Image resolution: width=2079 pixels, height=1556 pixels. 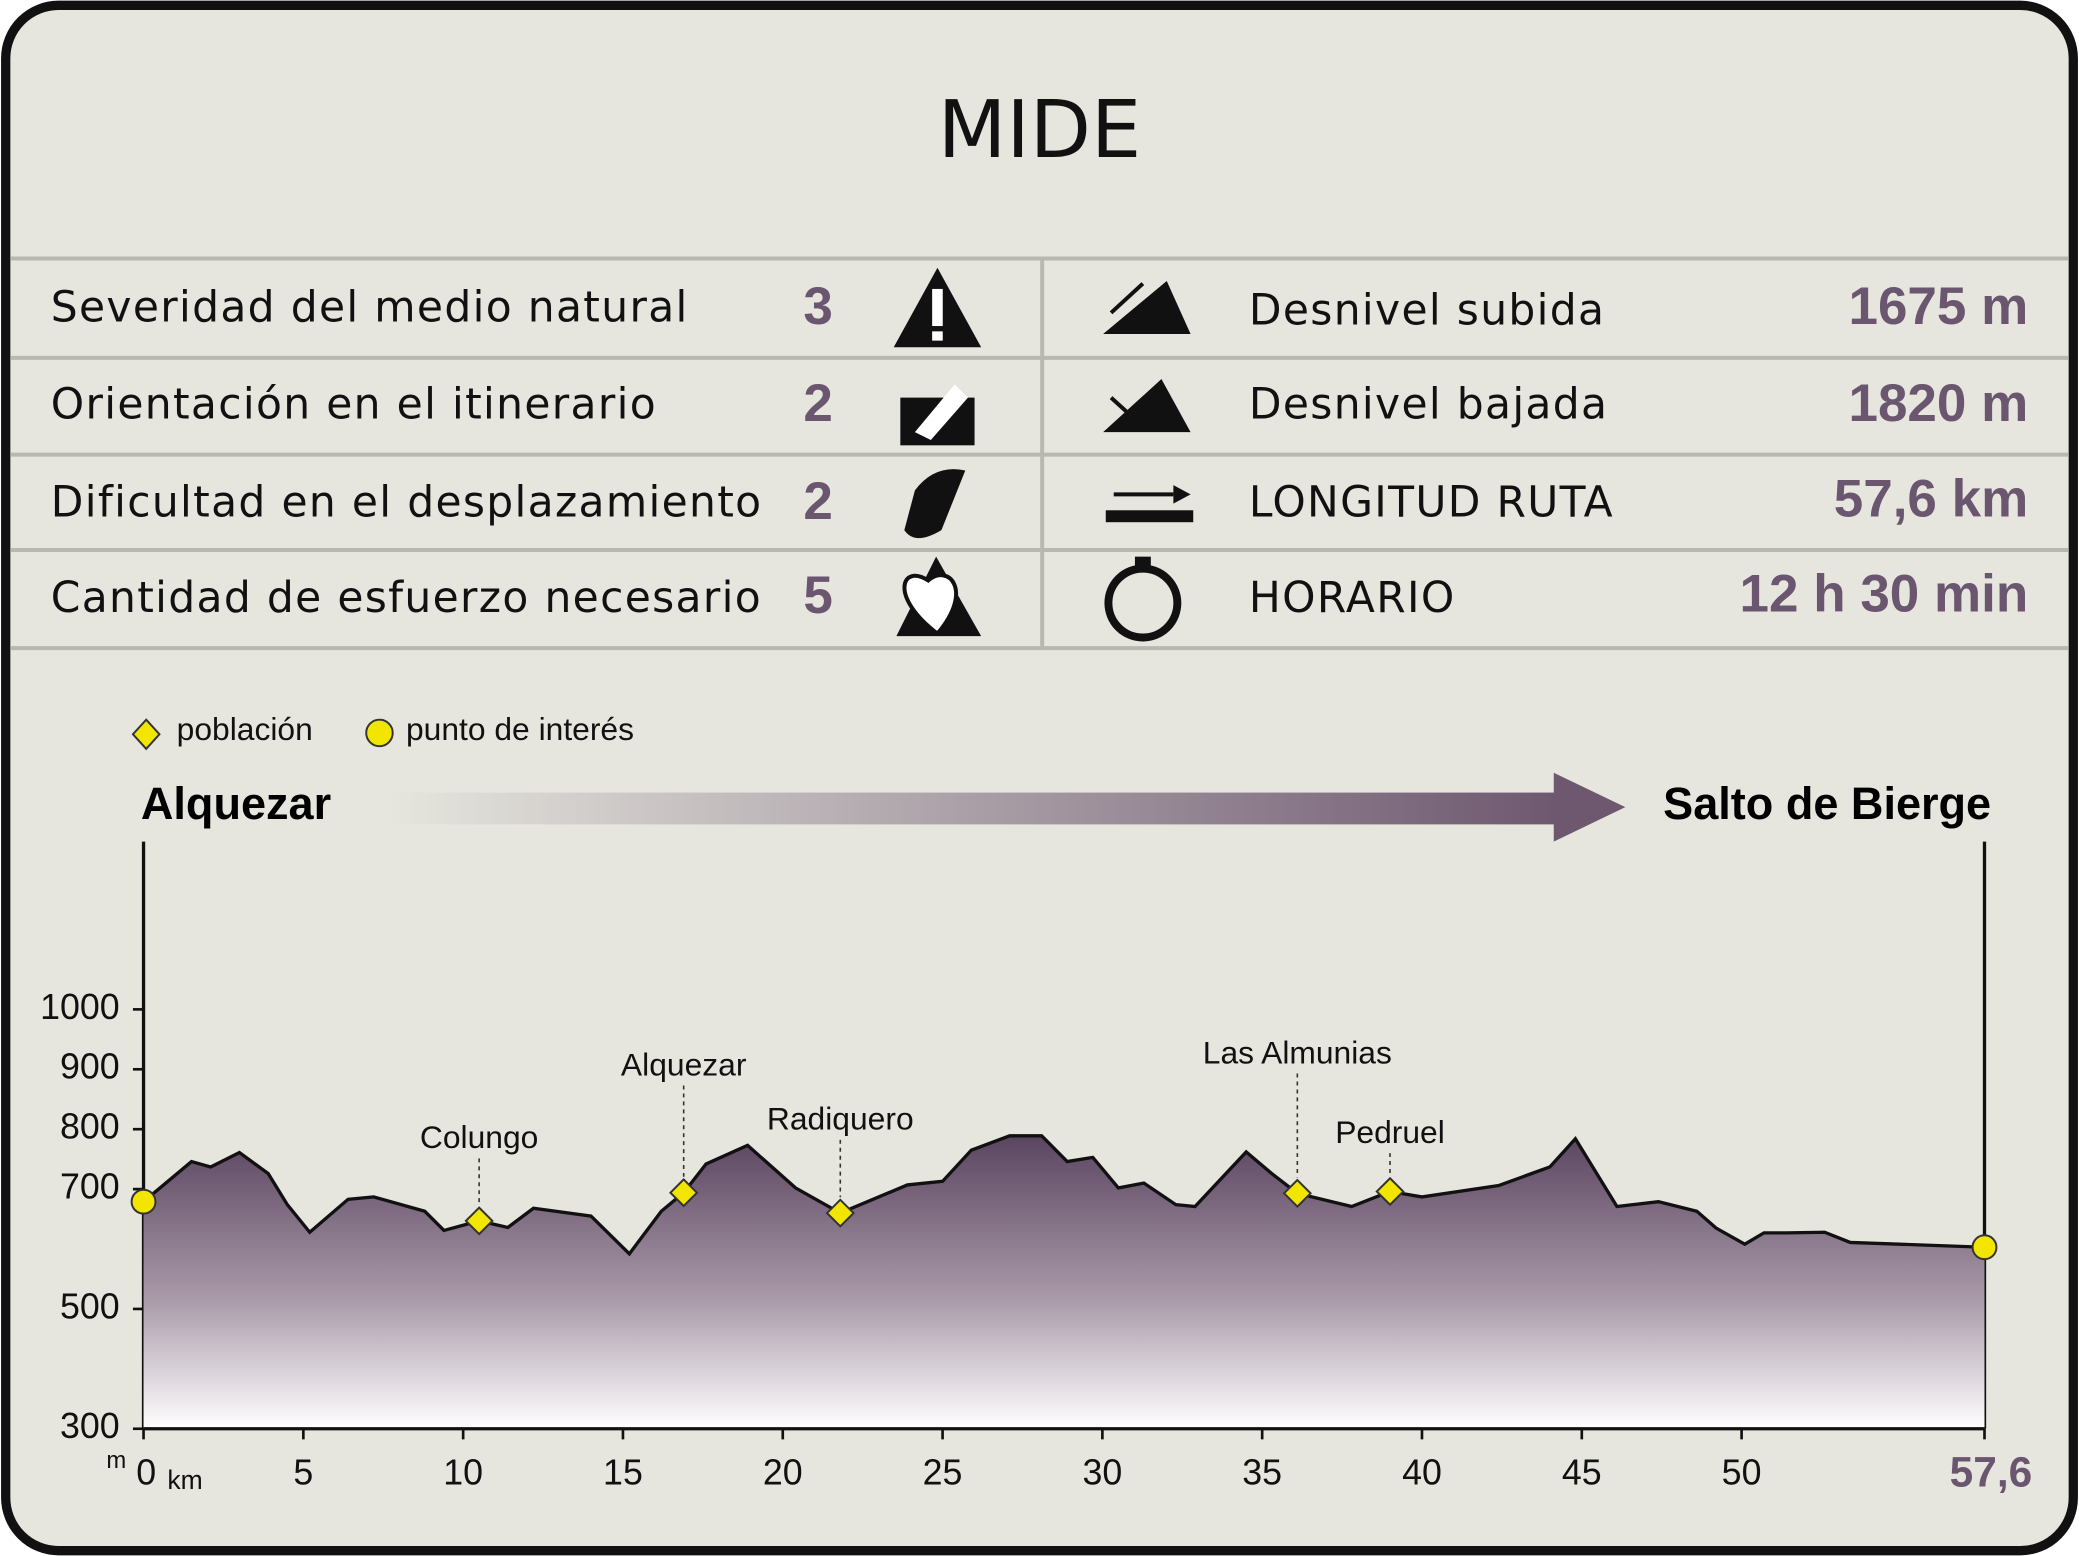 I want to click on elevation-line, so click(x=1063, y=1195).